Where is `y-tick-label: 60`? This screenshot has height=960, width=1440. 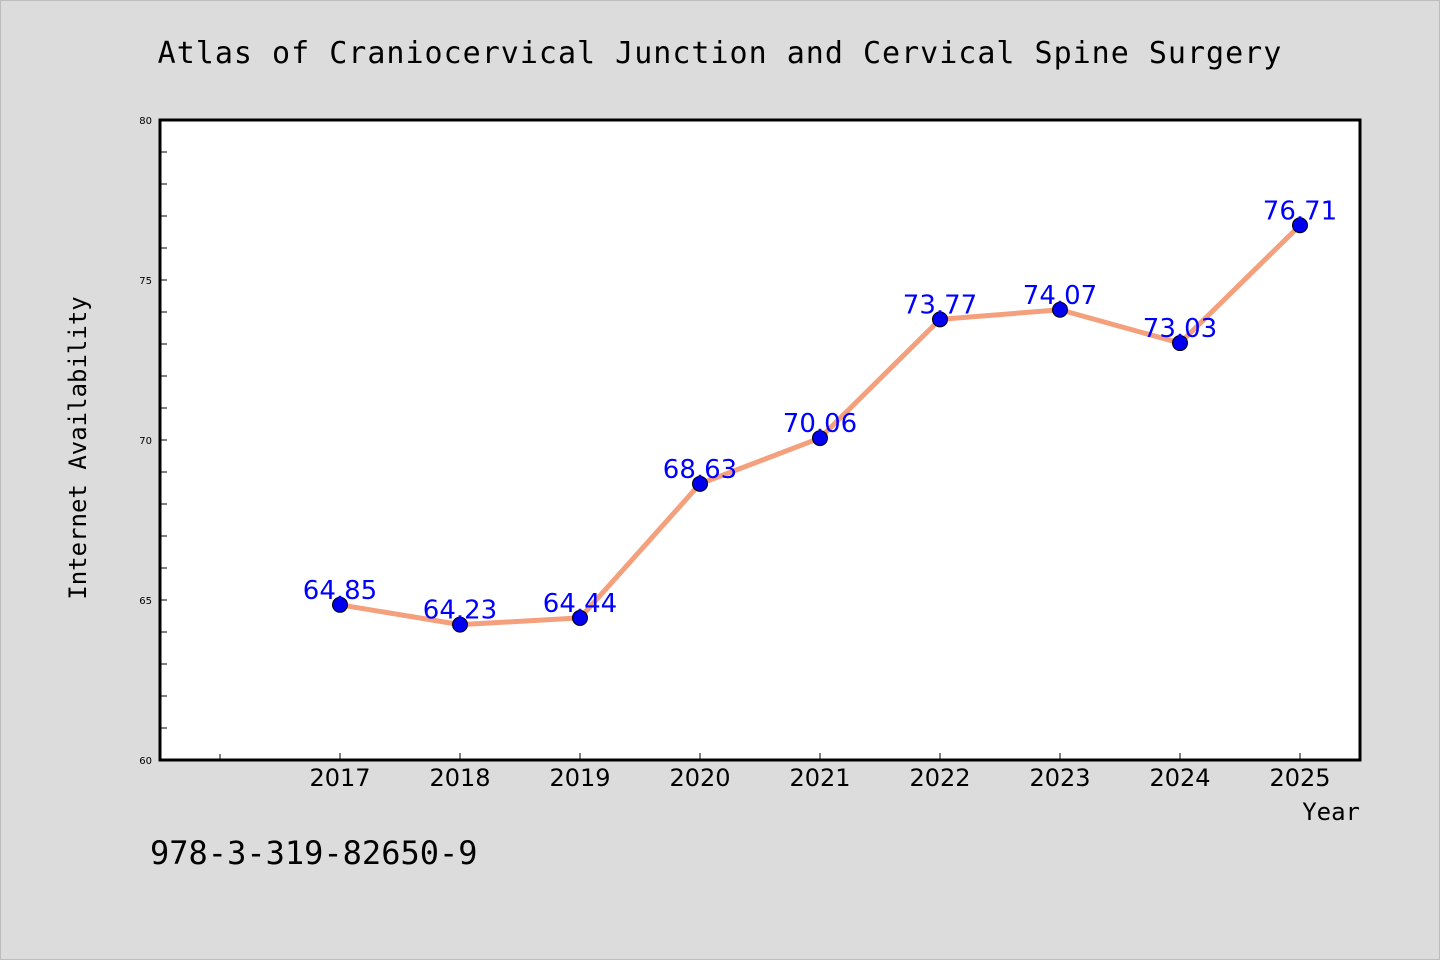
y-tick-label: 60 is located at coordinates (145, 761).